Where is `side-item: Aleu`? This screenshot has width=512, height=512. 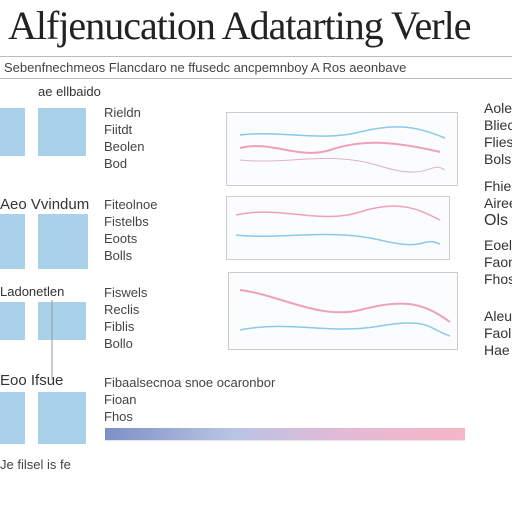
side-item: Aleu is located at coordinates (498, 316).